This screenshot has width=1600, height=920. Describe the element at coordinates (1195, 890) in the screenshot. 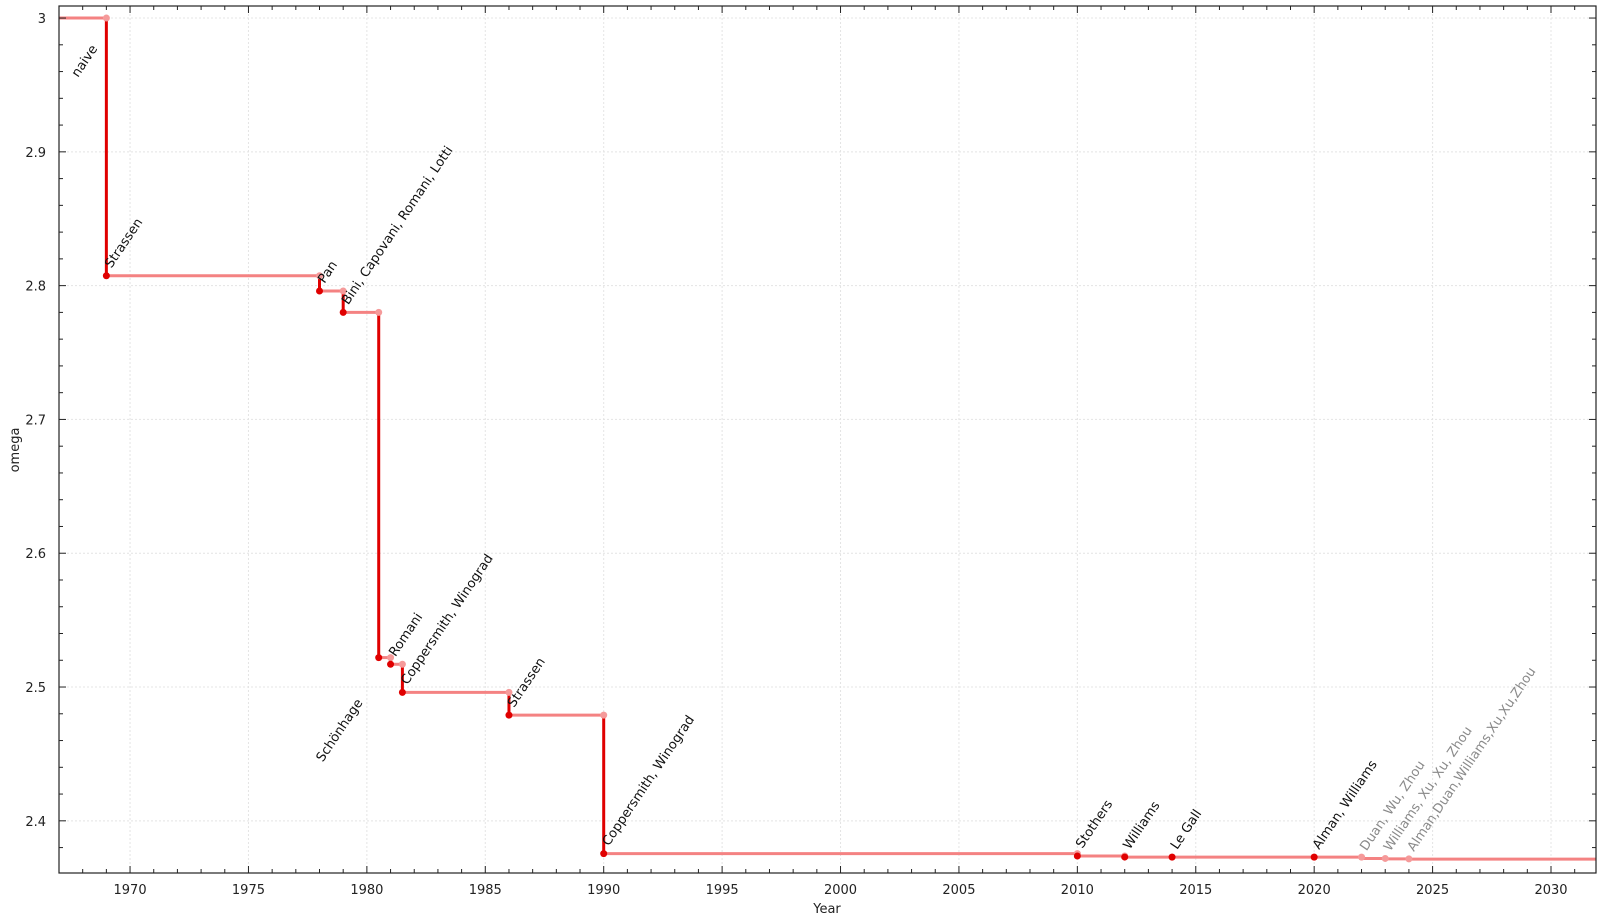

I see `x-tick-label: 2015` at that location.